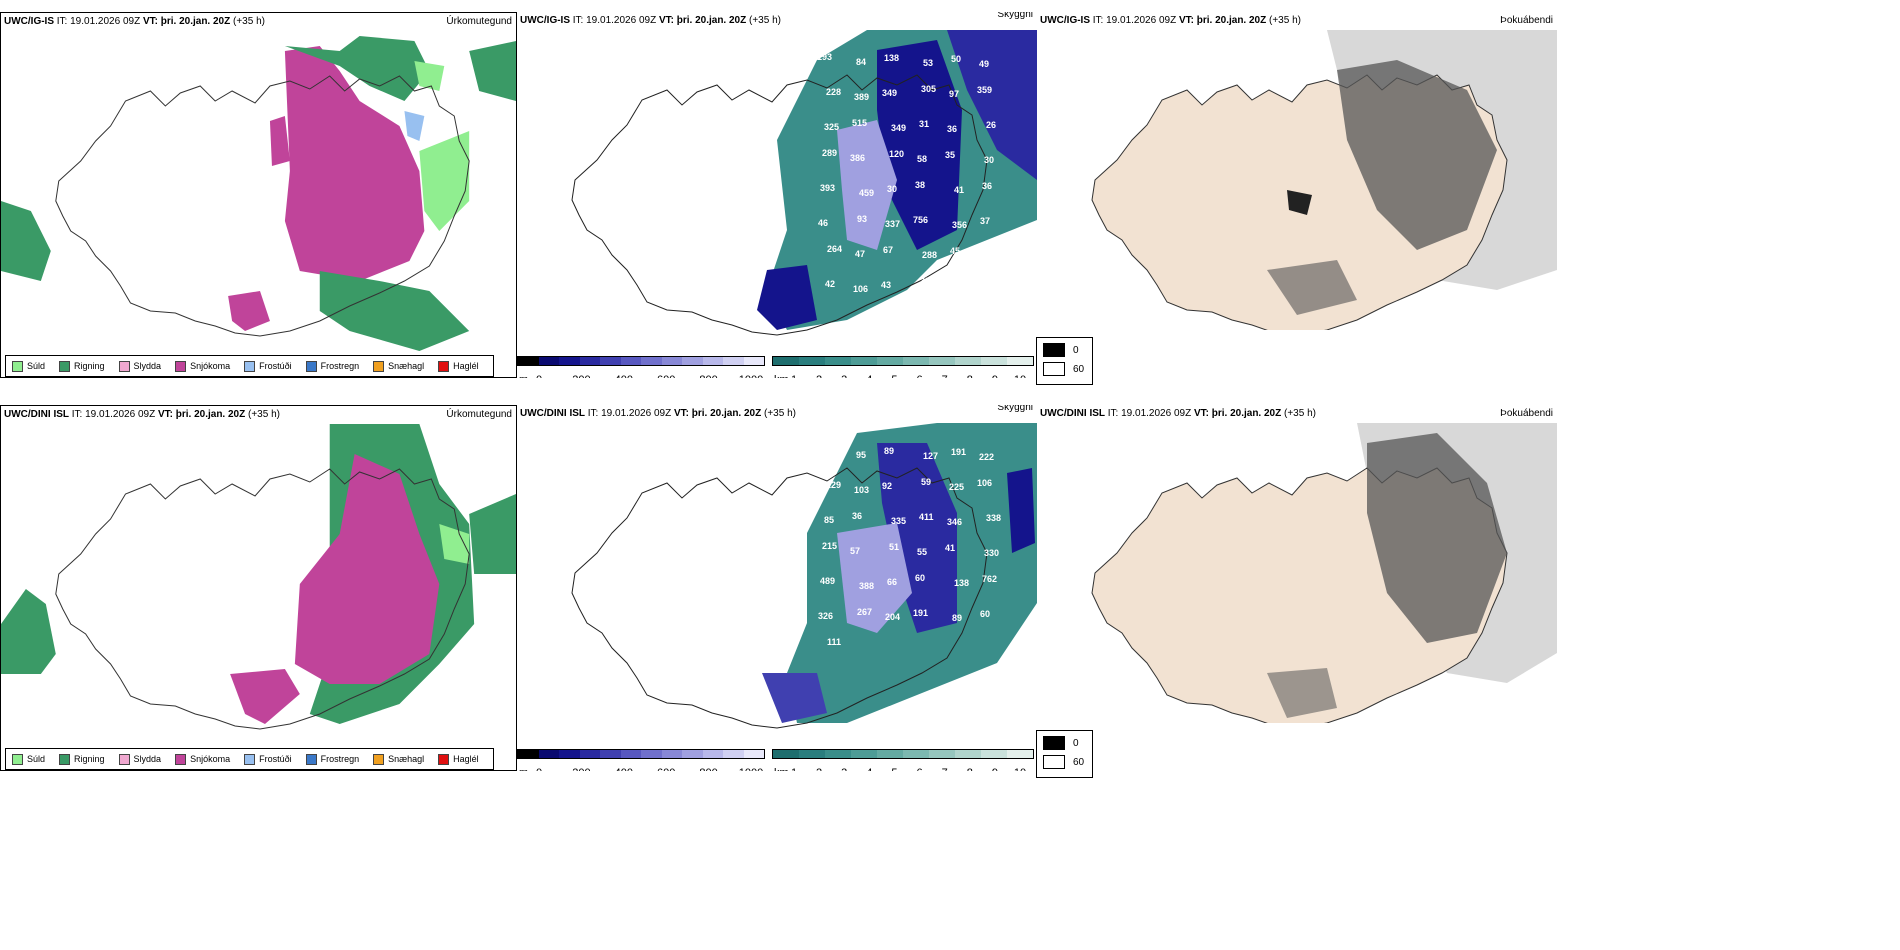 The image size is (1900, 950). What do you see at coordinates (1201, 413) in the screenshot?
I see `vt-label: VT:` at bounding box center [1201, 413].